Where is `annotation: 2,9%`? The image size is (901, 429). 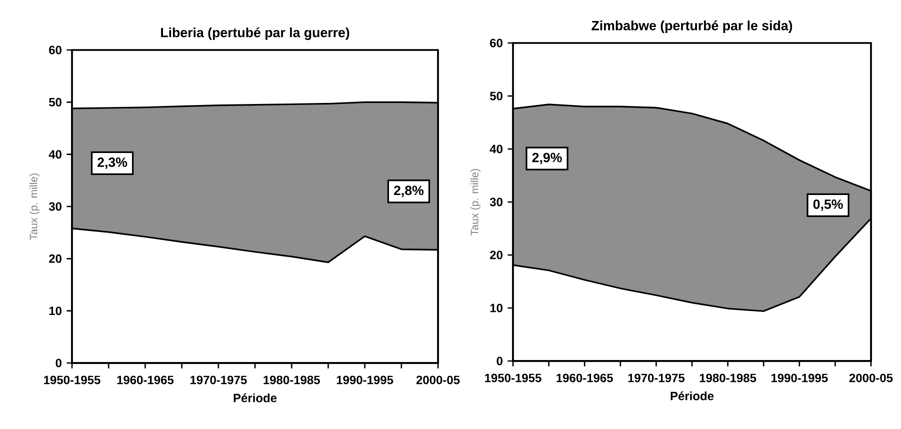
annotation: 2,9% is located at coordinates (547, 158).